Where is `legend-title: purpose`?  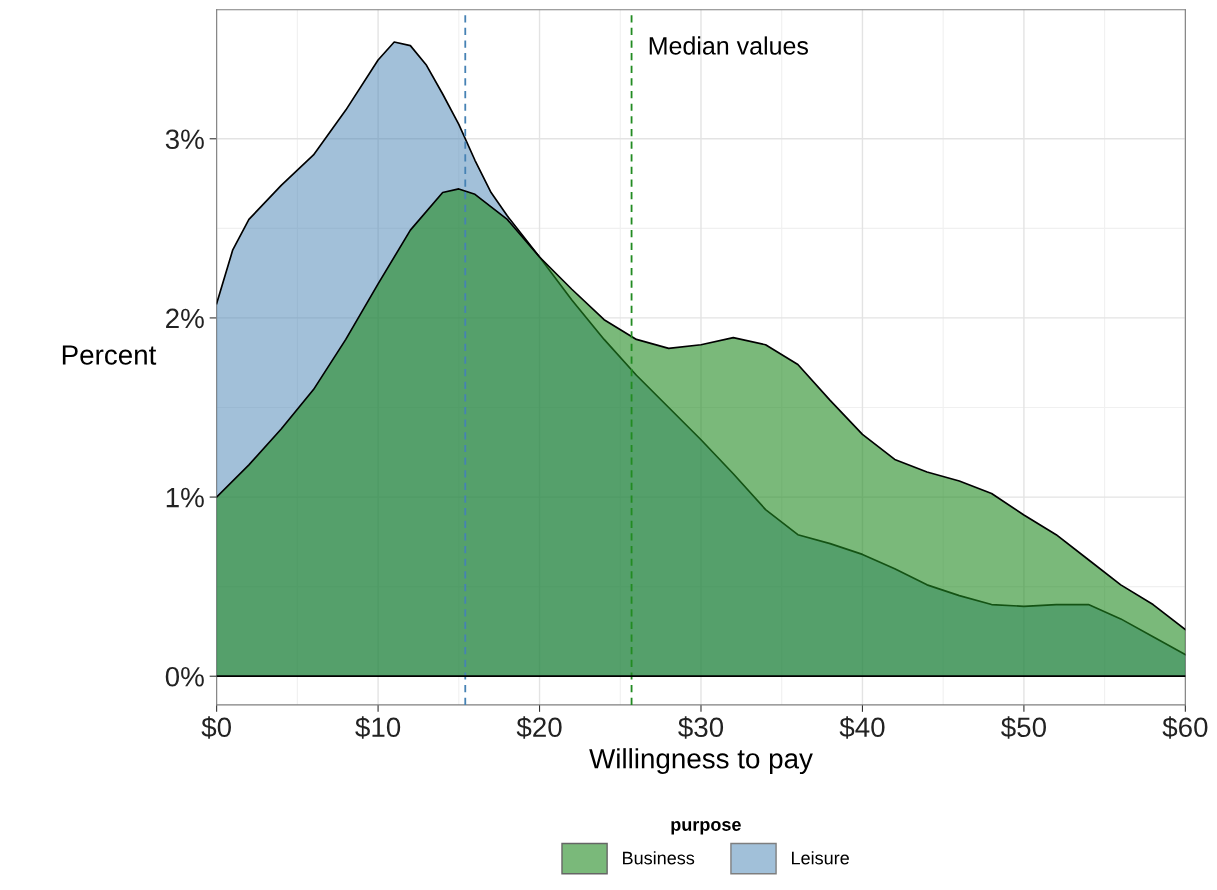
legend-title: purpose is located at coordinates (706, 827).